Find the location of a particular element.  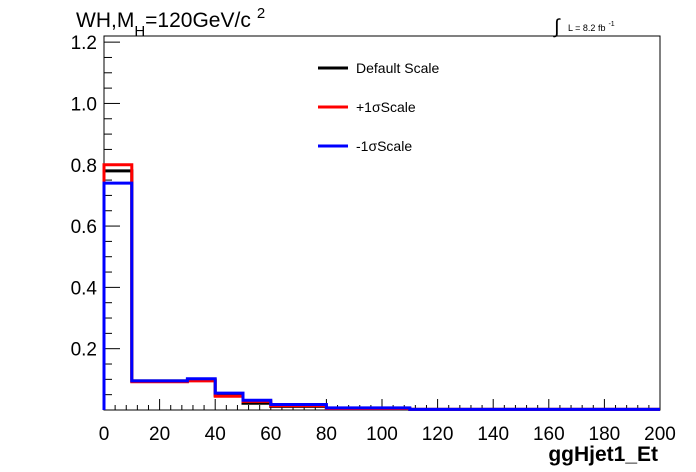

legend-label-2: -1σScale is located at coordinates (384, 146).